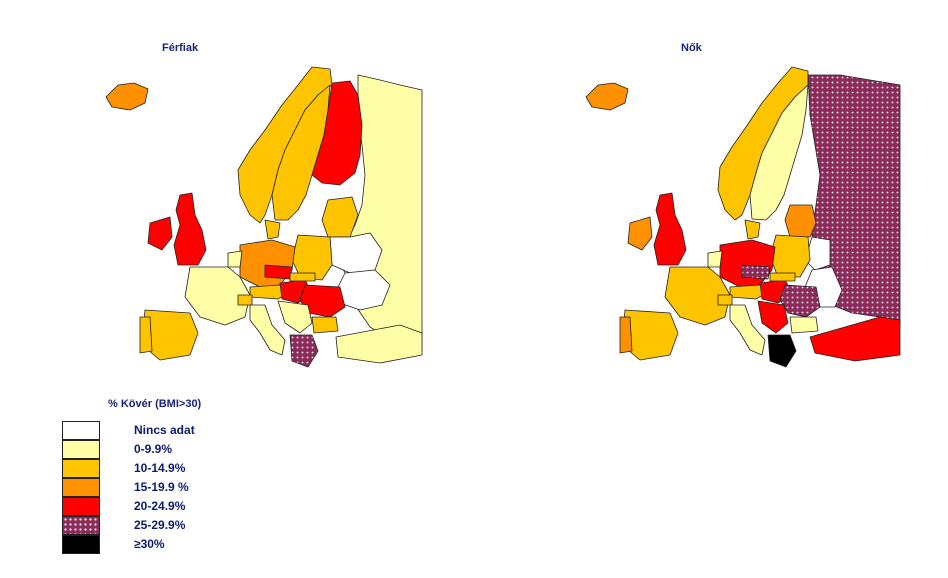  Describe the element at coordinates (155, 404) in the screenshot. I see `legend-title: % Kövér (BMI>30)` at that location.